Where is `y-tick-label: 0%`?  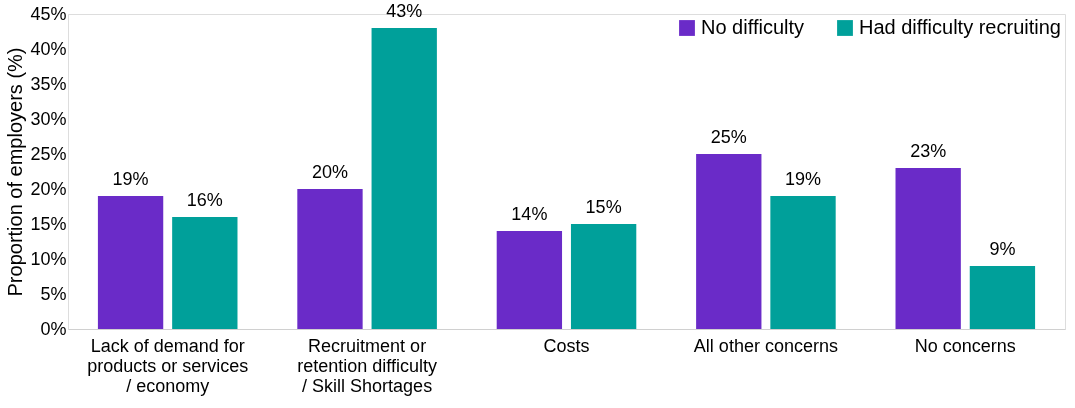 y-tick-label: 0% is located at coordinates (53, 328).